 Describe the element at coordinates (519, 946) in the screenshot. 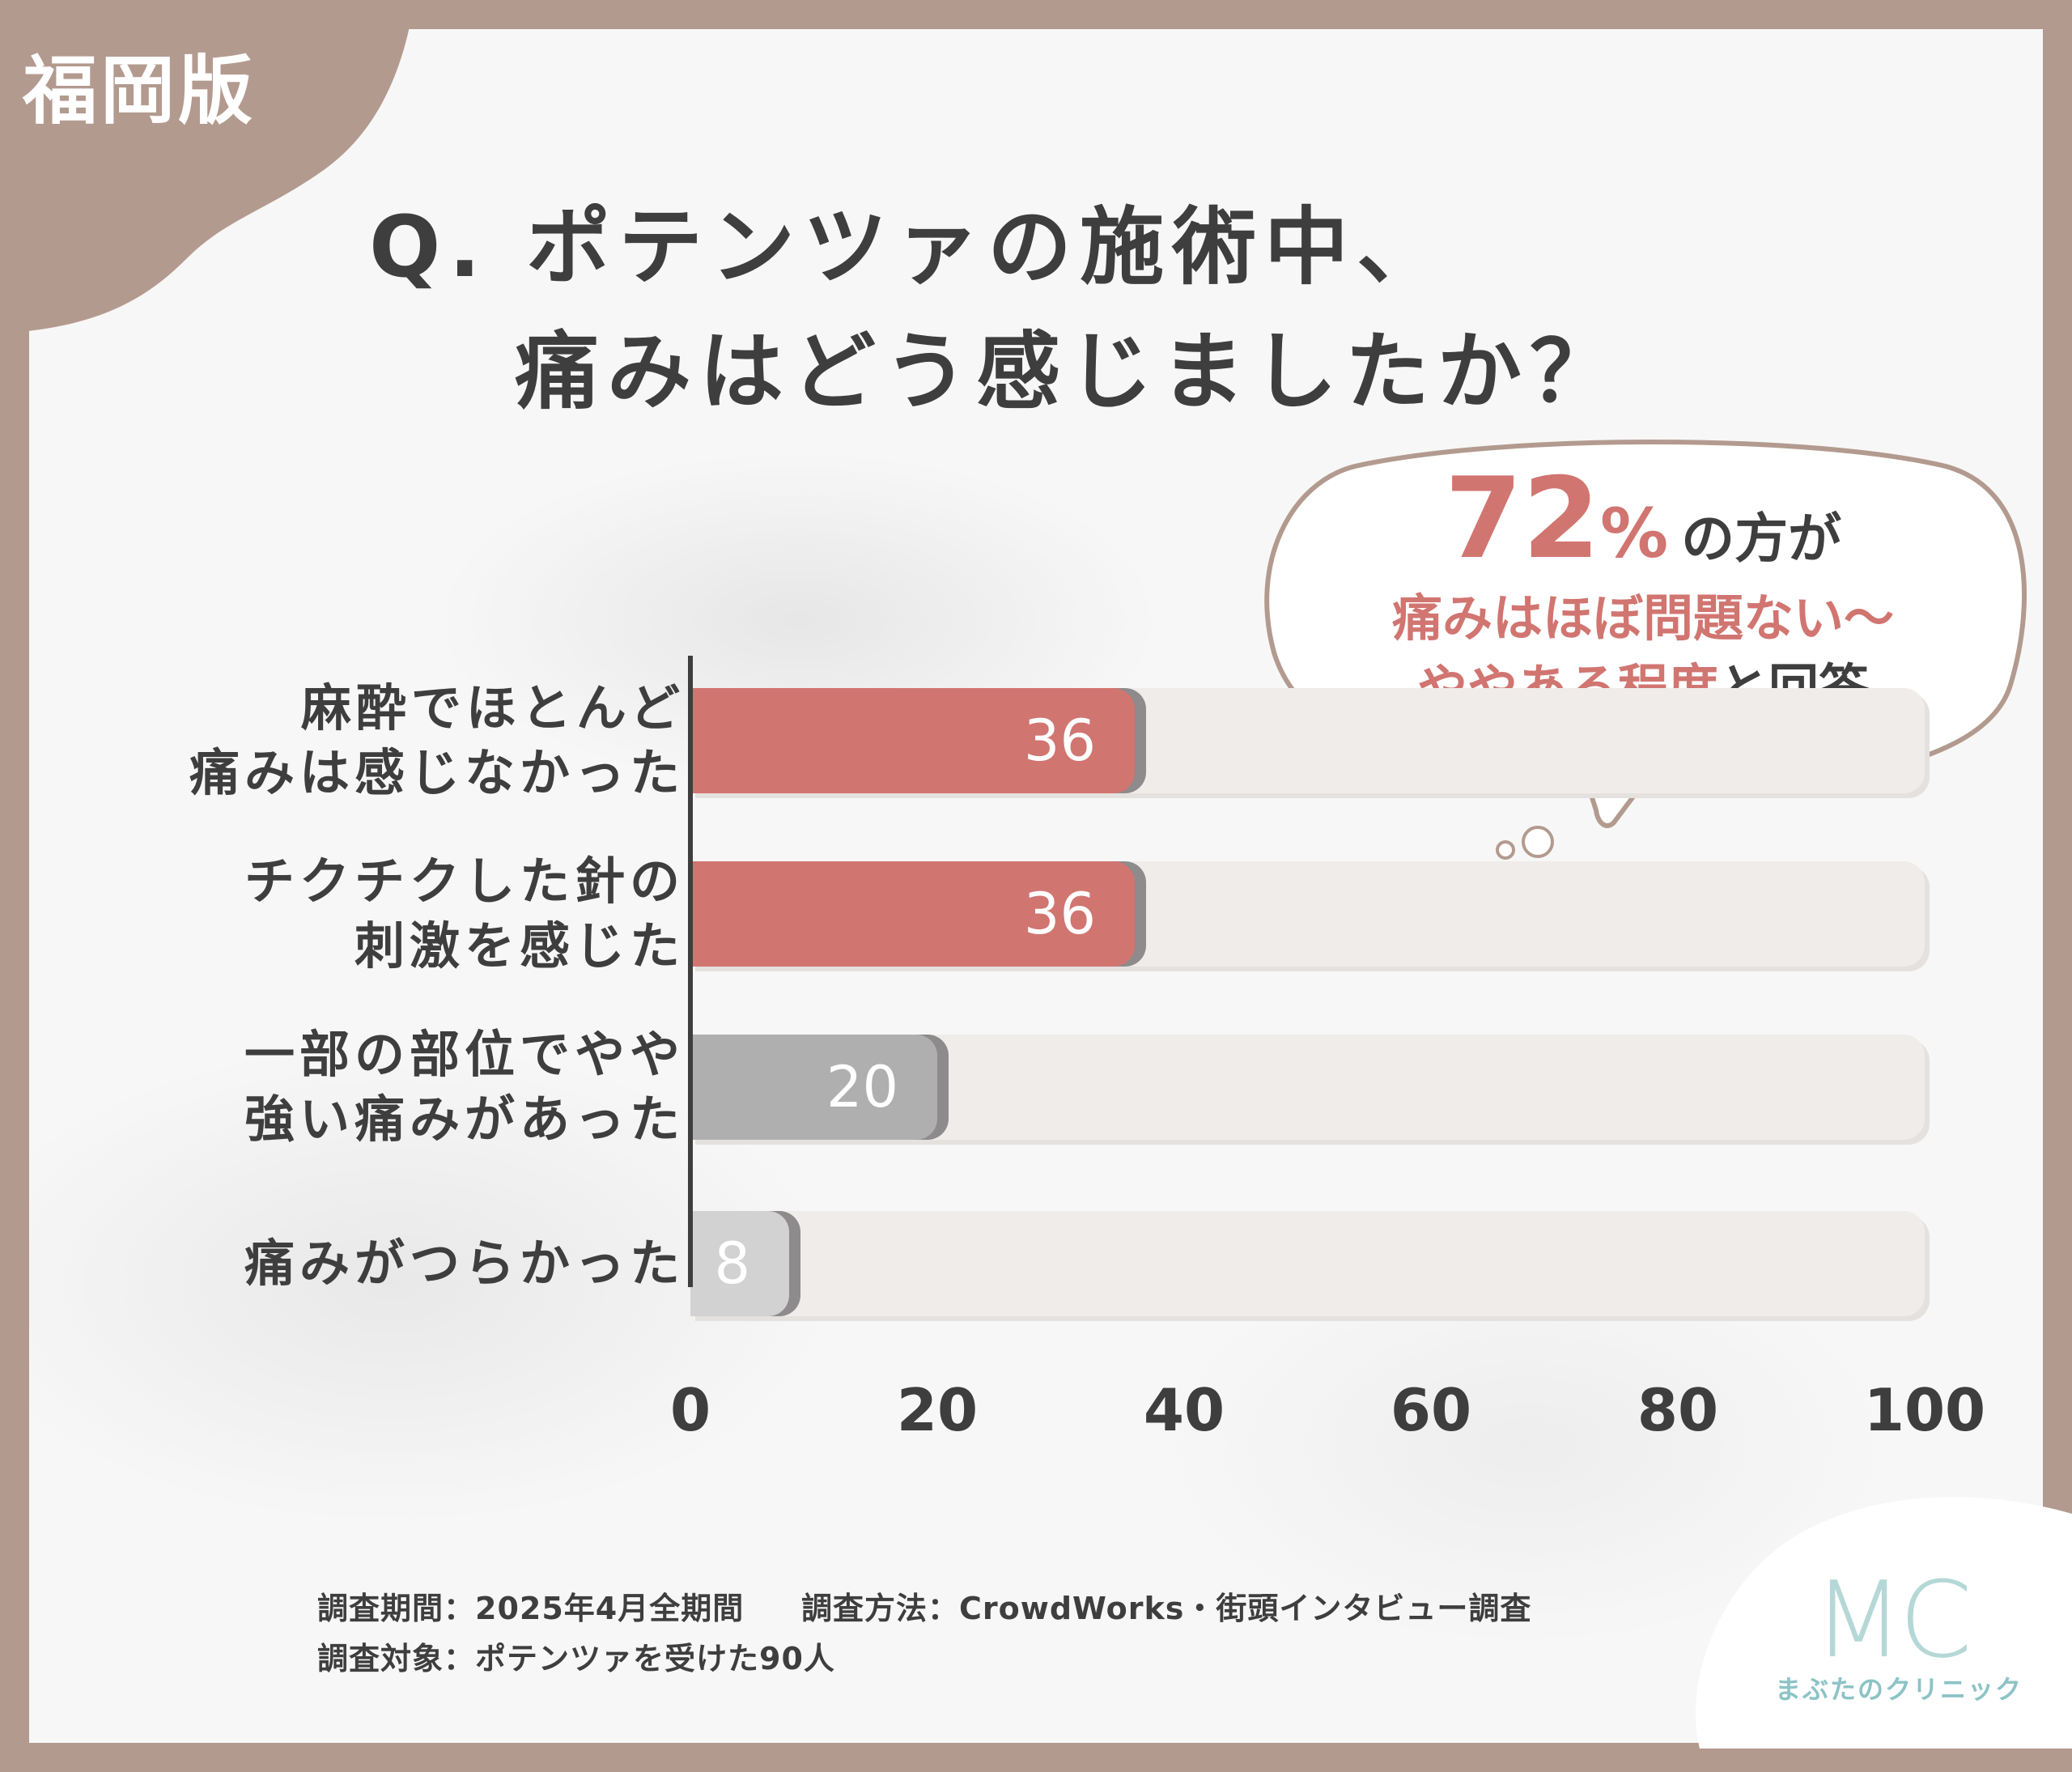

I see `category-label-line: 刺激を感じた` at that location.